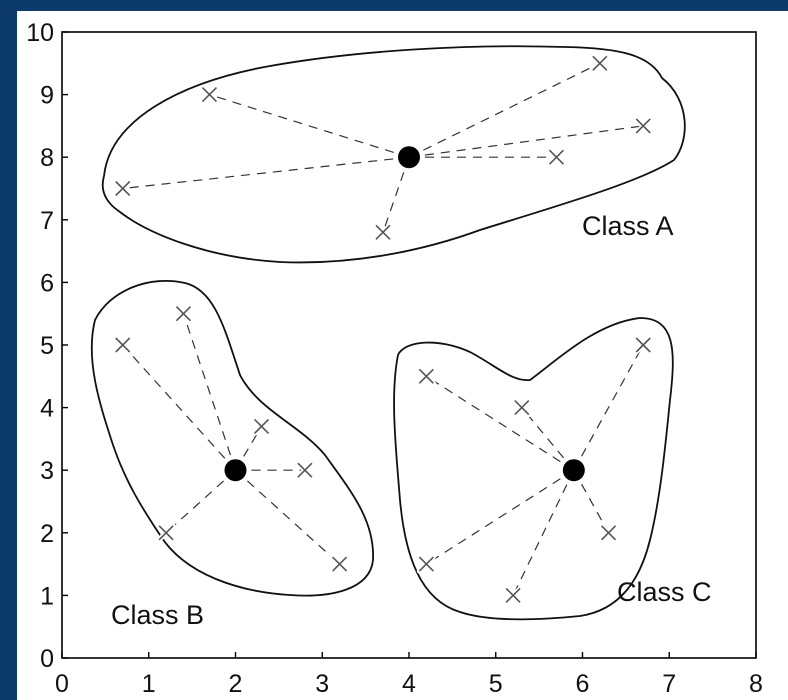  What do you see at coordinates (47, 221) in the screenshot?
I see `y-tick-label: 7` at bounding box center [47, 221].